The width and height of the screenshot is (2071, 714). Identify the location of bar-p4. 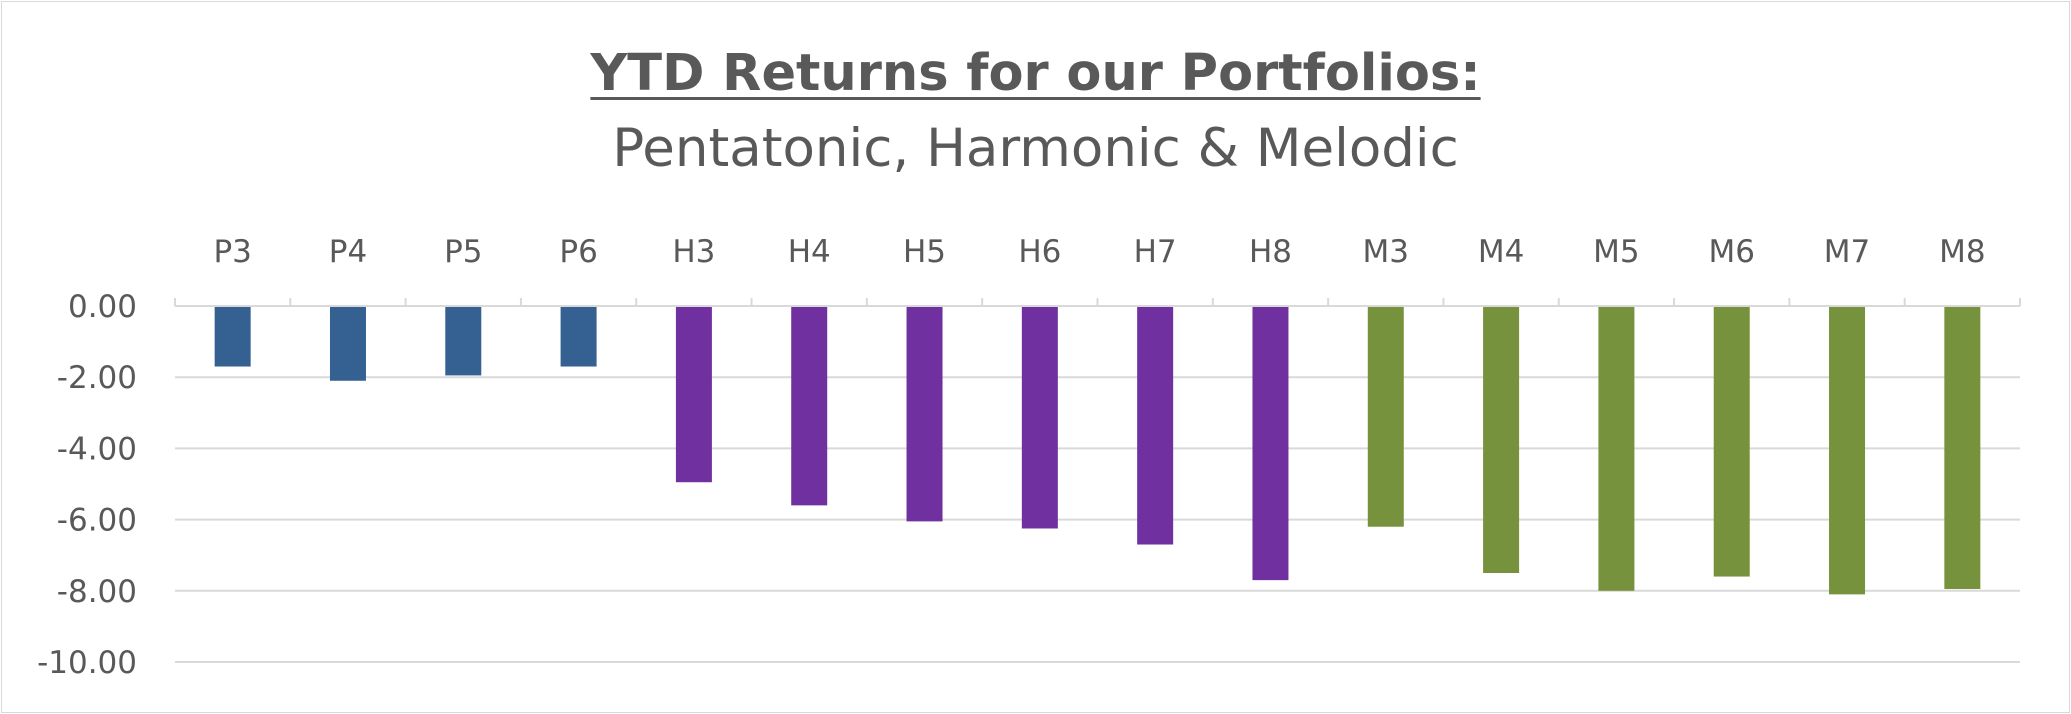
(347, 343).